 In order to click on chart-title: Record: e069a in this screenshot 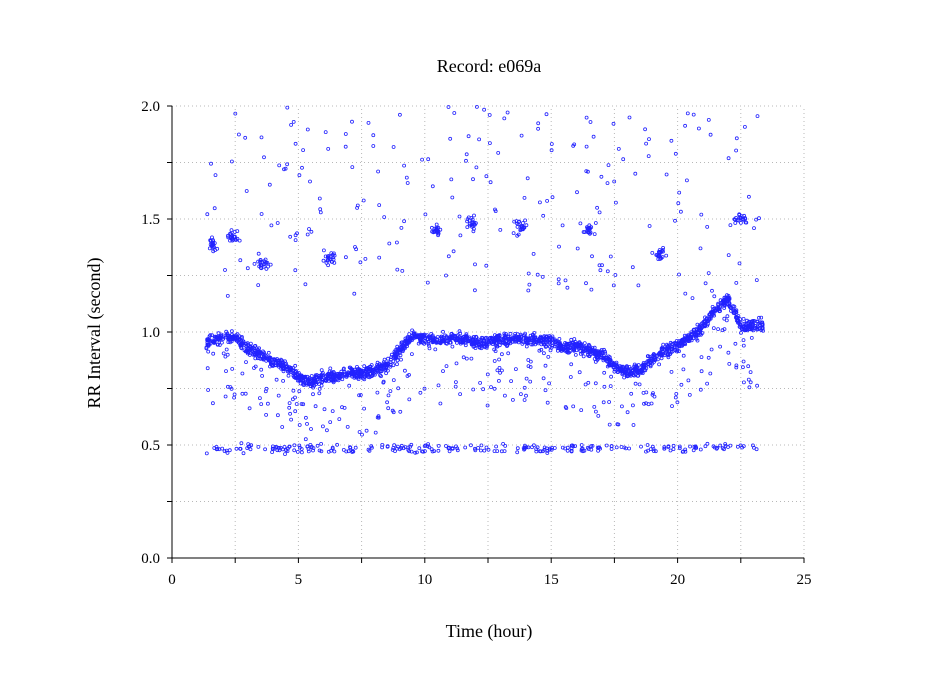, I will do `click(489, 66)`.